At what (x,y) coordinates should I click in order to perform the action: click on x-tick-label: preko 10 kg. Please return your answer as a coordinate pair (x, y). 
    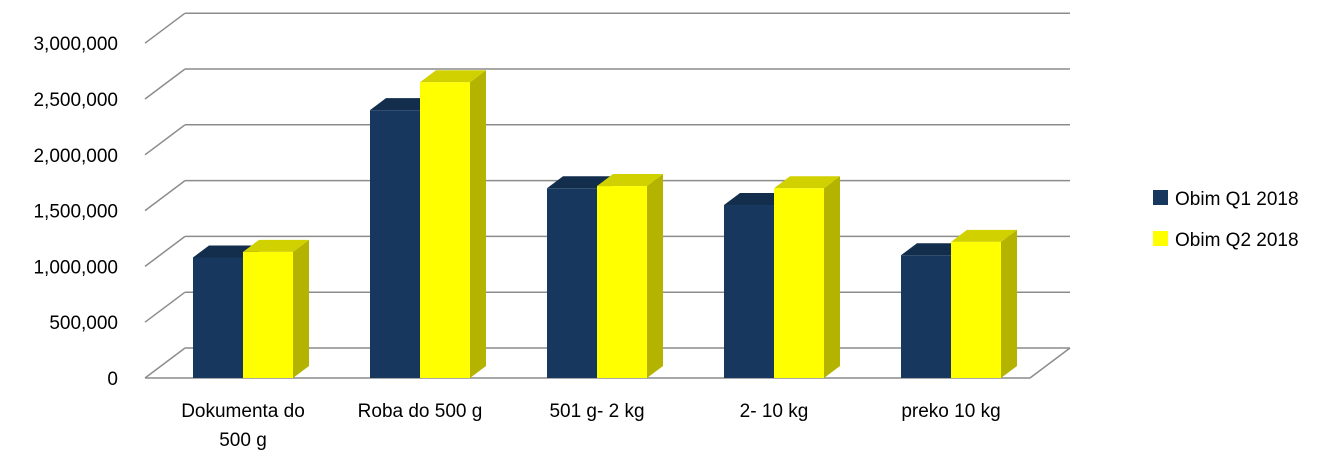
    Looking at the image, I should click on (950, 411).